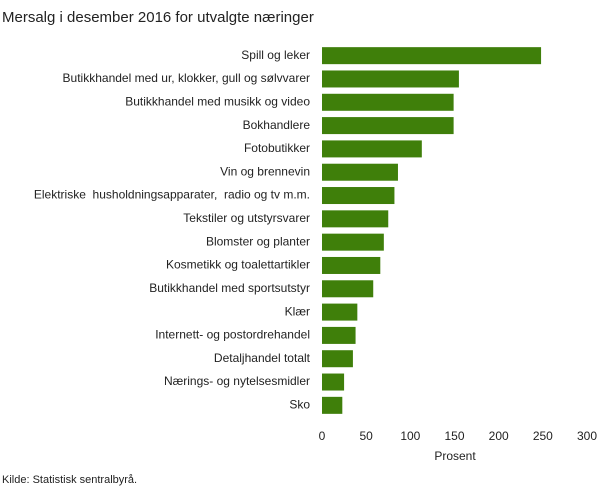 This screenshot has height=489, width=608. Describe the element at coordinates (277, 148) in the screenshot. I see `y-tick-label: Fotobutikker` at that location.